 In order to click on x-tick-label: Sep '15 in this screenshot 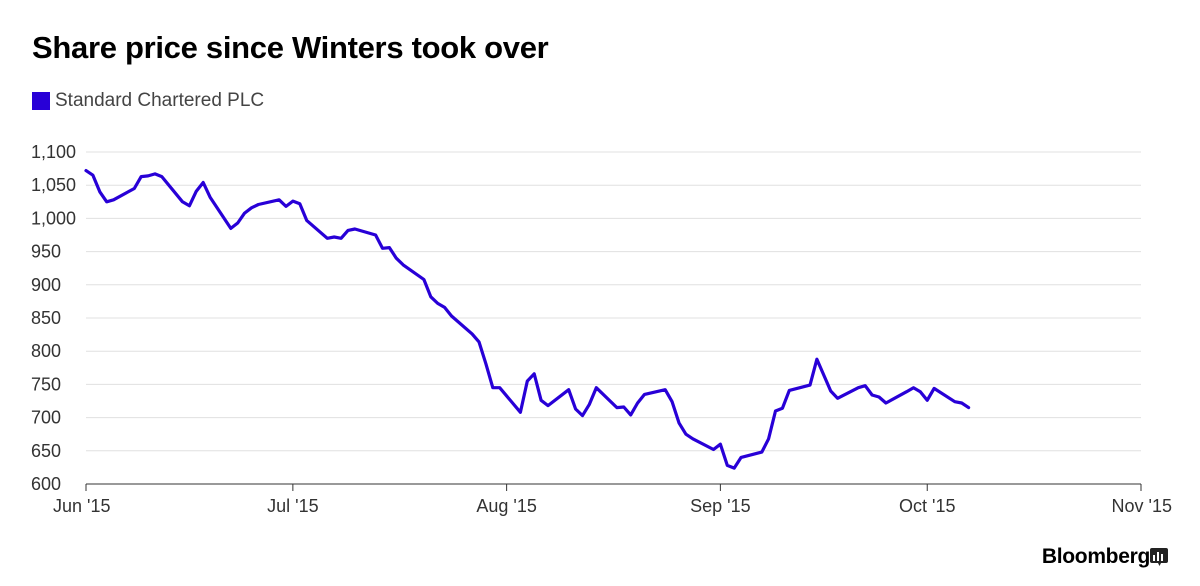, I will do `click(720, 506)`.